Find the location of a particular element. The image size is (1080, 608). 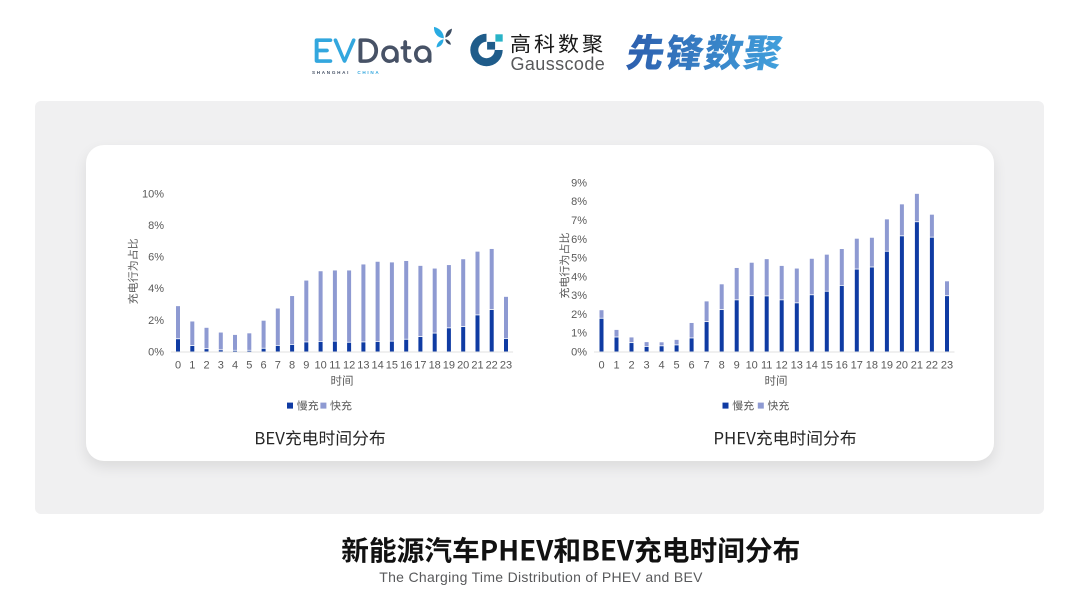

svg-text: CHINA is located at coordinates (368, 72).